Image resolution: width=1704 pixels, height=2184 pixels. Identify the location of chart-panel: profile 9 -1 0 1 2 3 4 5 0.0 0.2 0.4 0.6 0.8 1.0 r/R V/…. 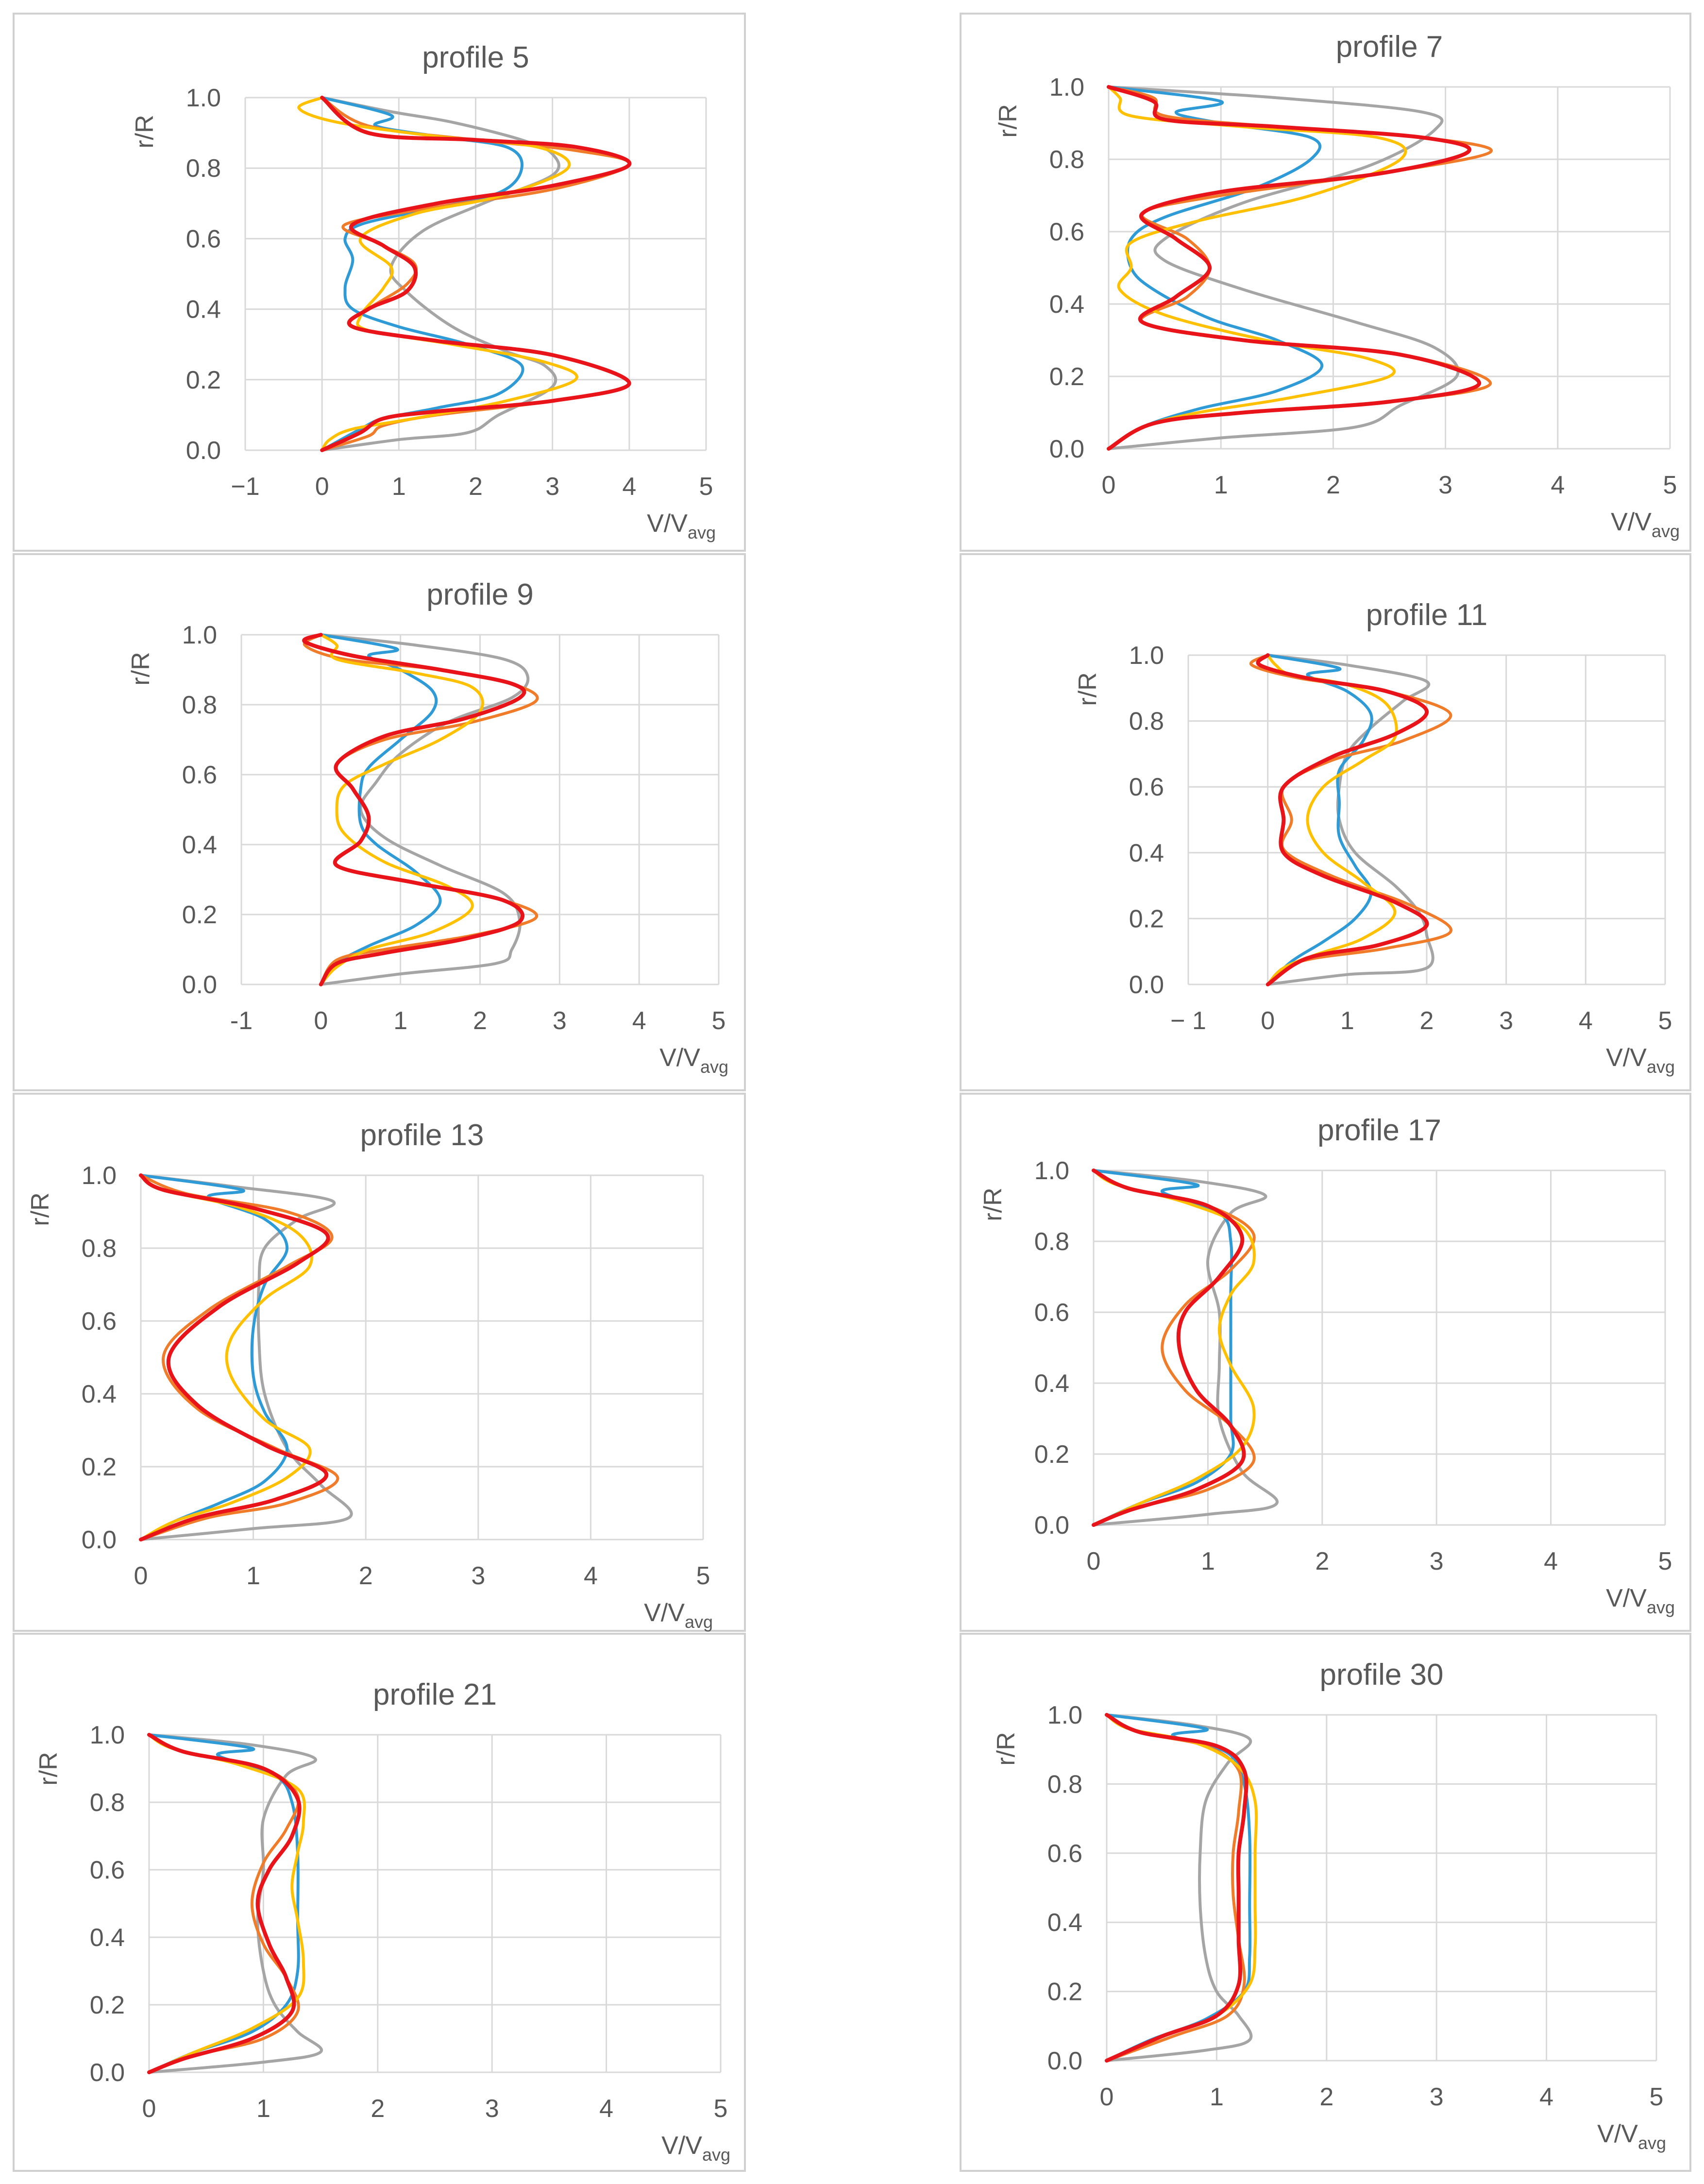
(379, 822).